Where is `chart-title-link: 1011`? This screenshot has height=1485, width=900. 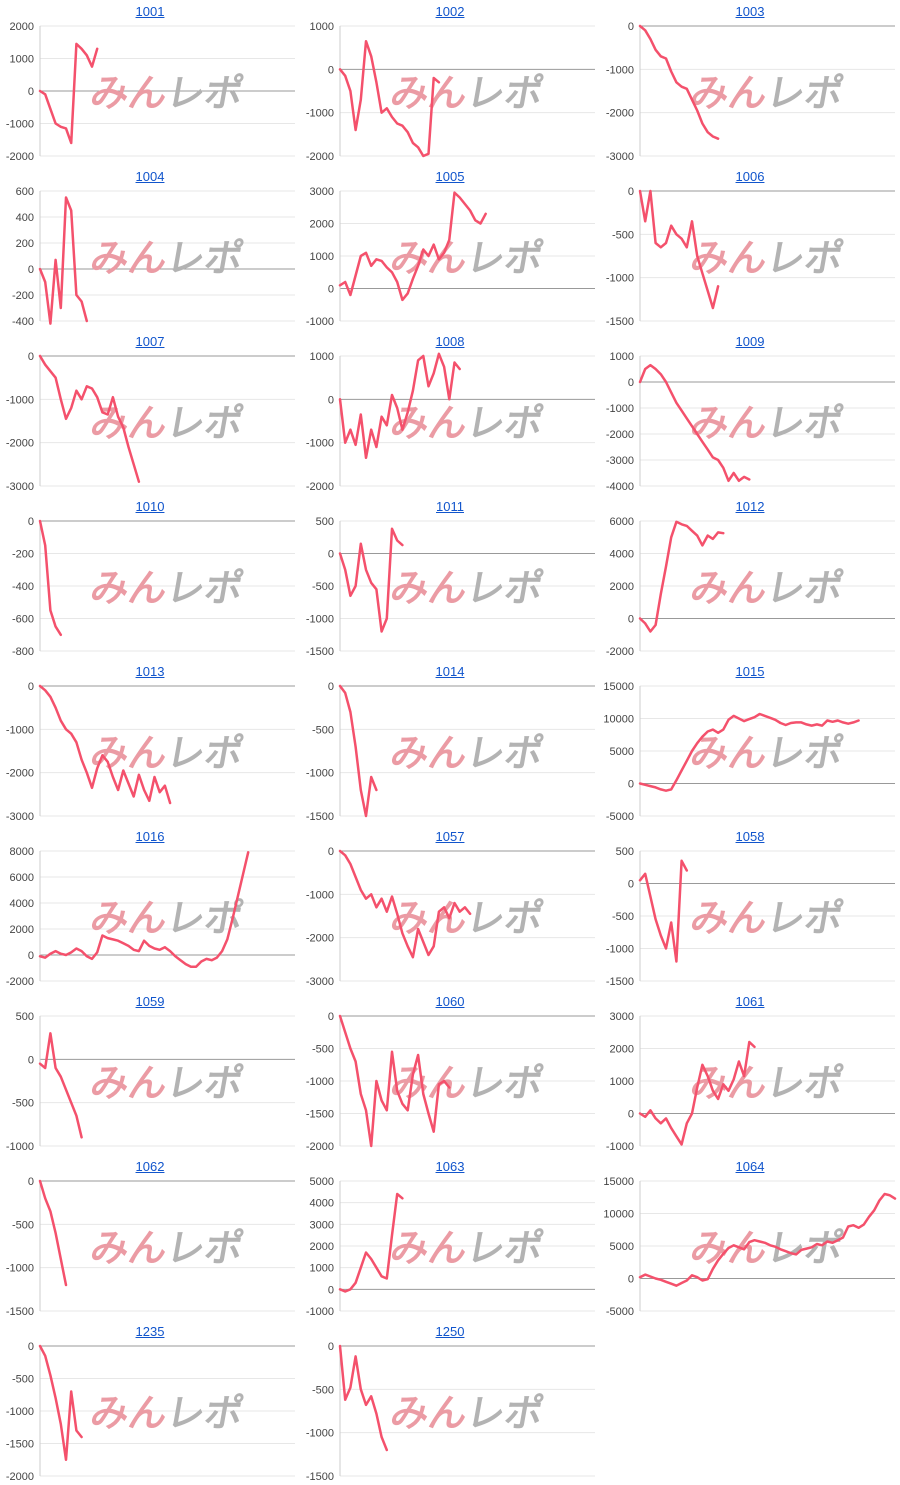 chart-title-link: 1011 is located at coordinates (450, 506).